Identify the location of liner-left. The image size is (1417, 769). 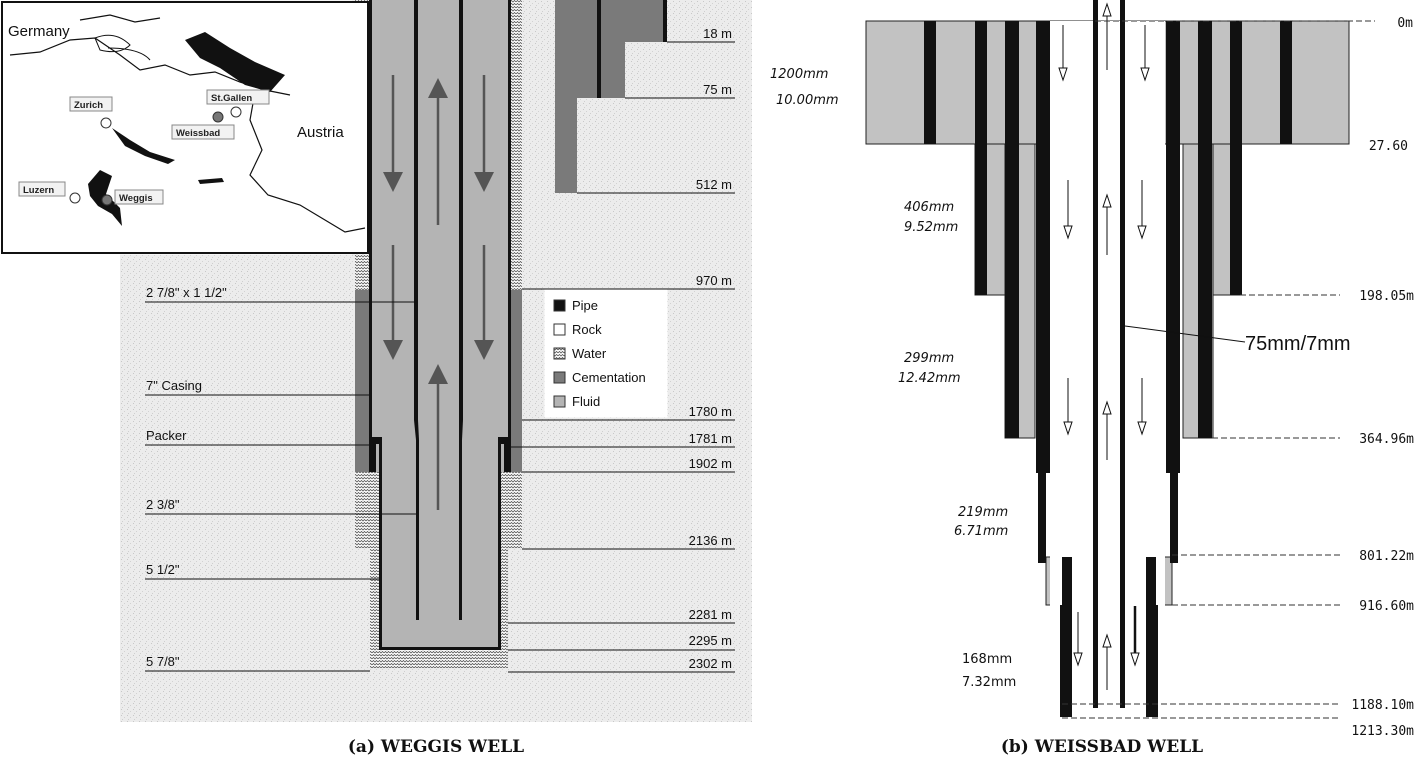
(1066, 661).